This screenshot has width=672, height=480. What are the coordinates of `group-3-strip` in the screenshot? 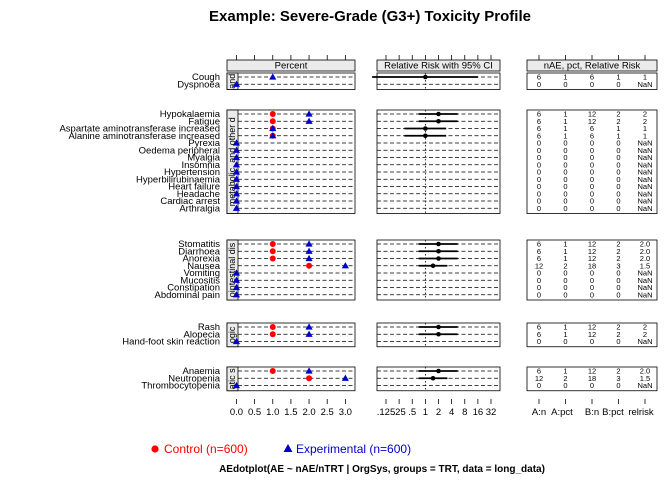 It's located at (232, 335).